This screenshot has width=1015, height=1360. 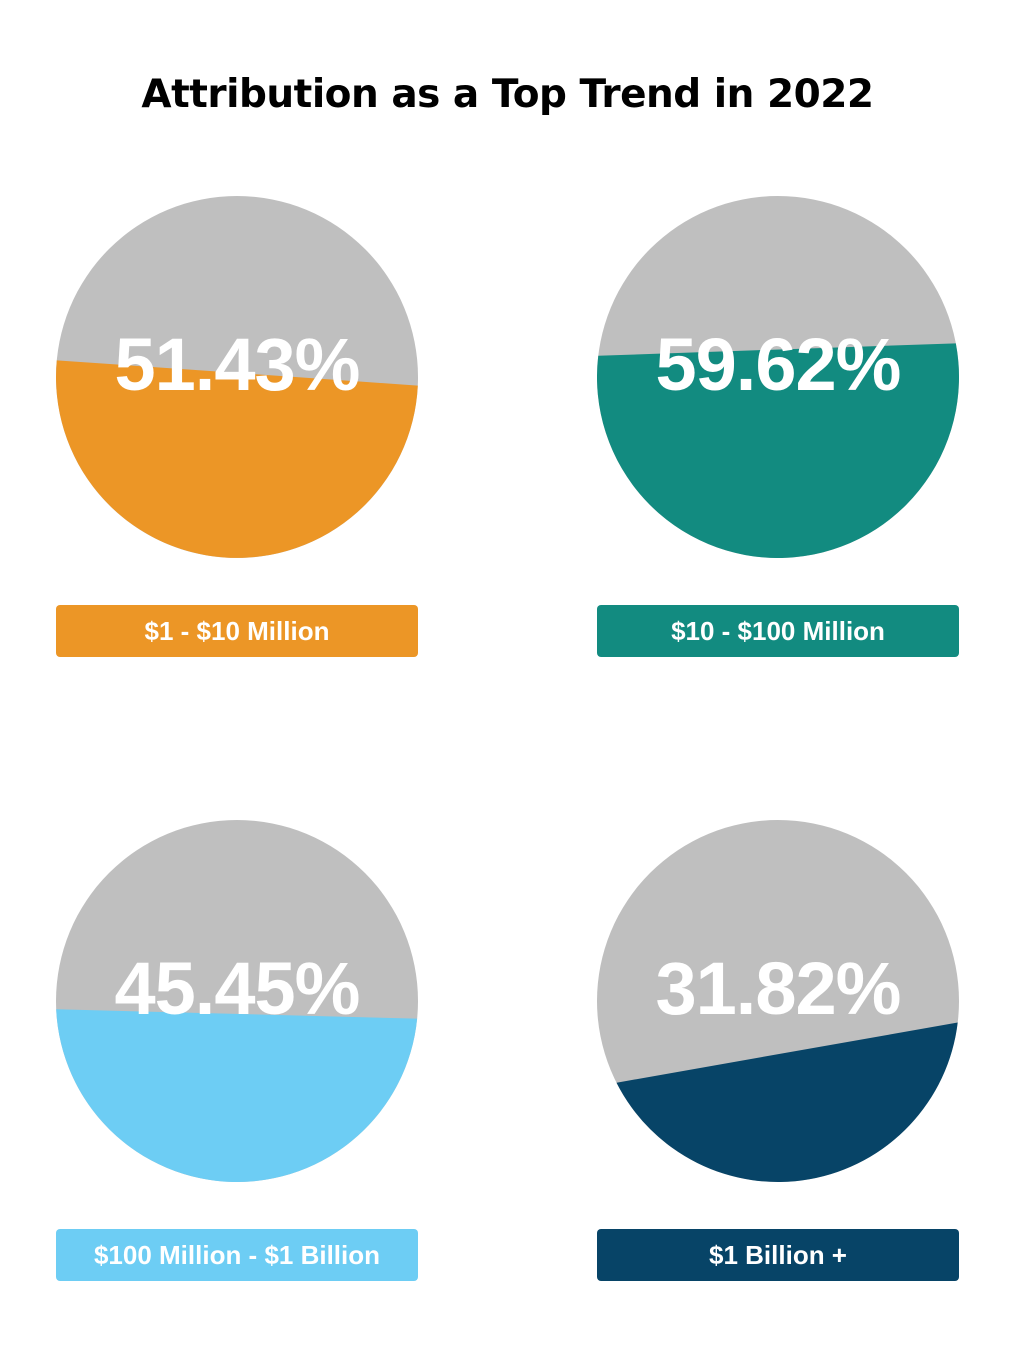 I want to click on pie-value-label-1: 51.43%, so click(x=237, y=364).